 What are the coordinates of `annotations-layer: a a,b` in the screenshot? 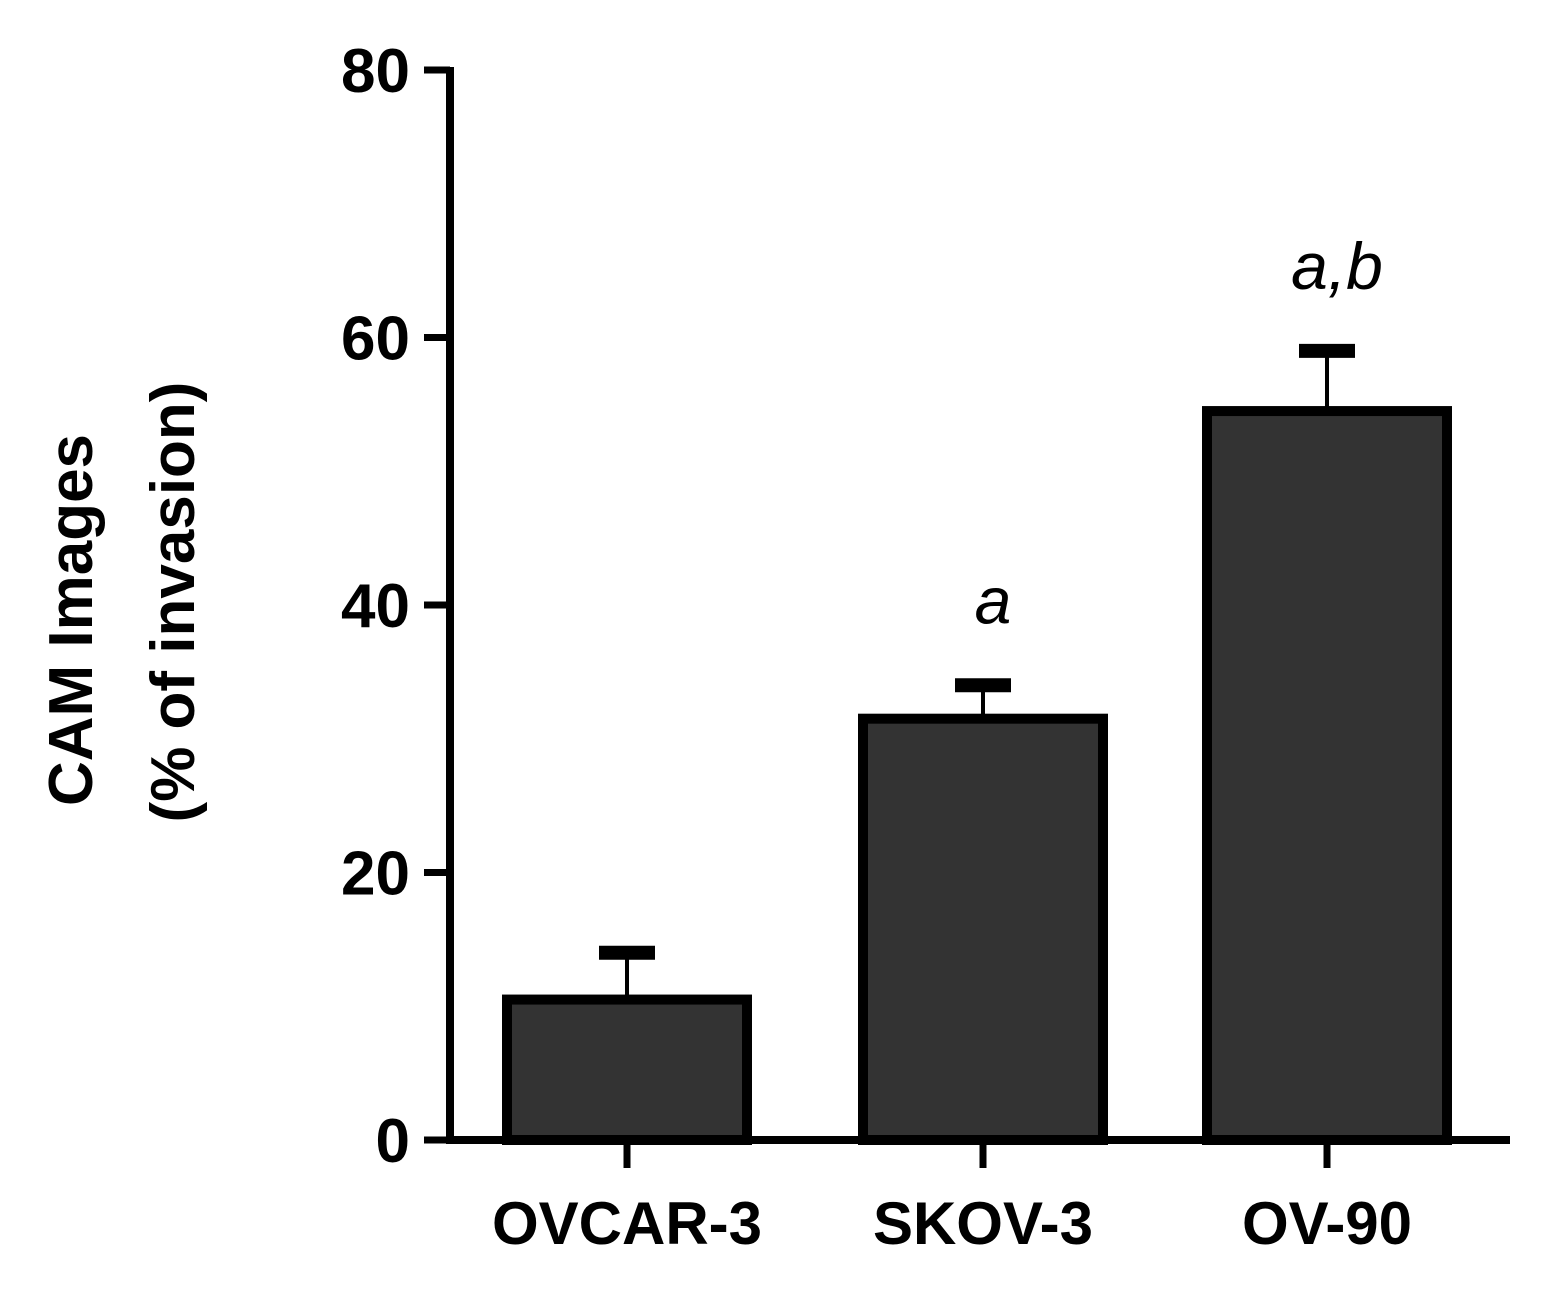 It's located at (1179, 433).